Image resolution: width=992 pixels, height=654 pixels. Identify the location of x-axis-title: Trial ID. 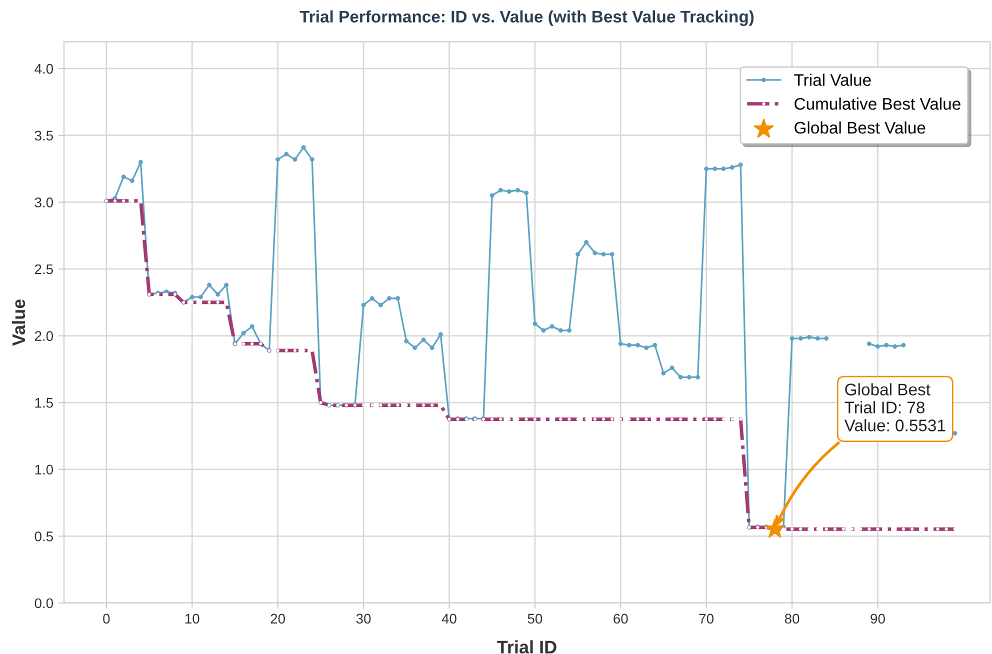
(526, 647).